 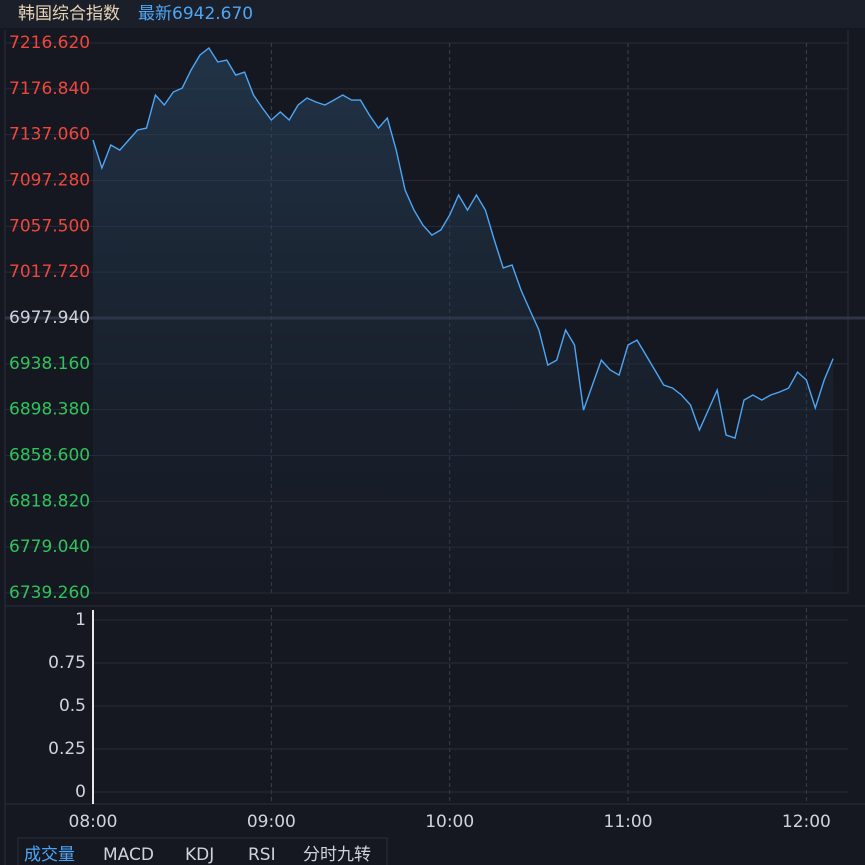 I want to click on latest-price: 最新6942.670, so click(x=195, y=14).